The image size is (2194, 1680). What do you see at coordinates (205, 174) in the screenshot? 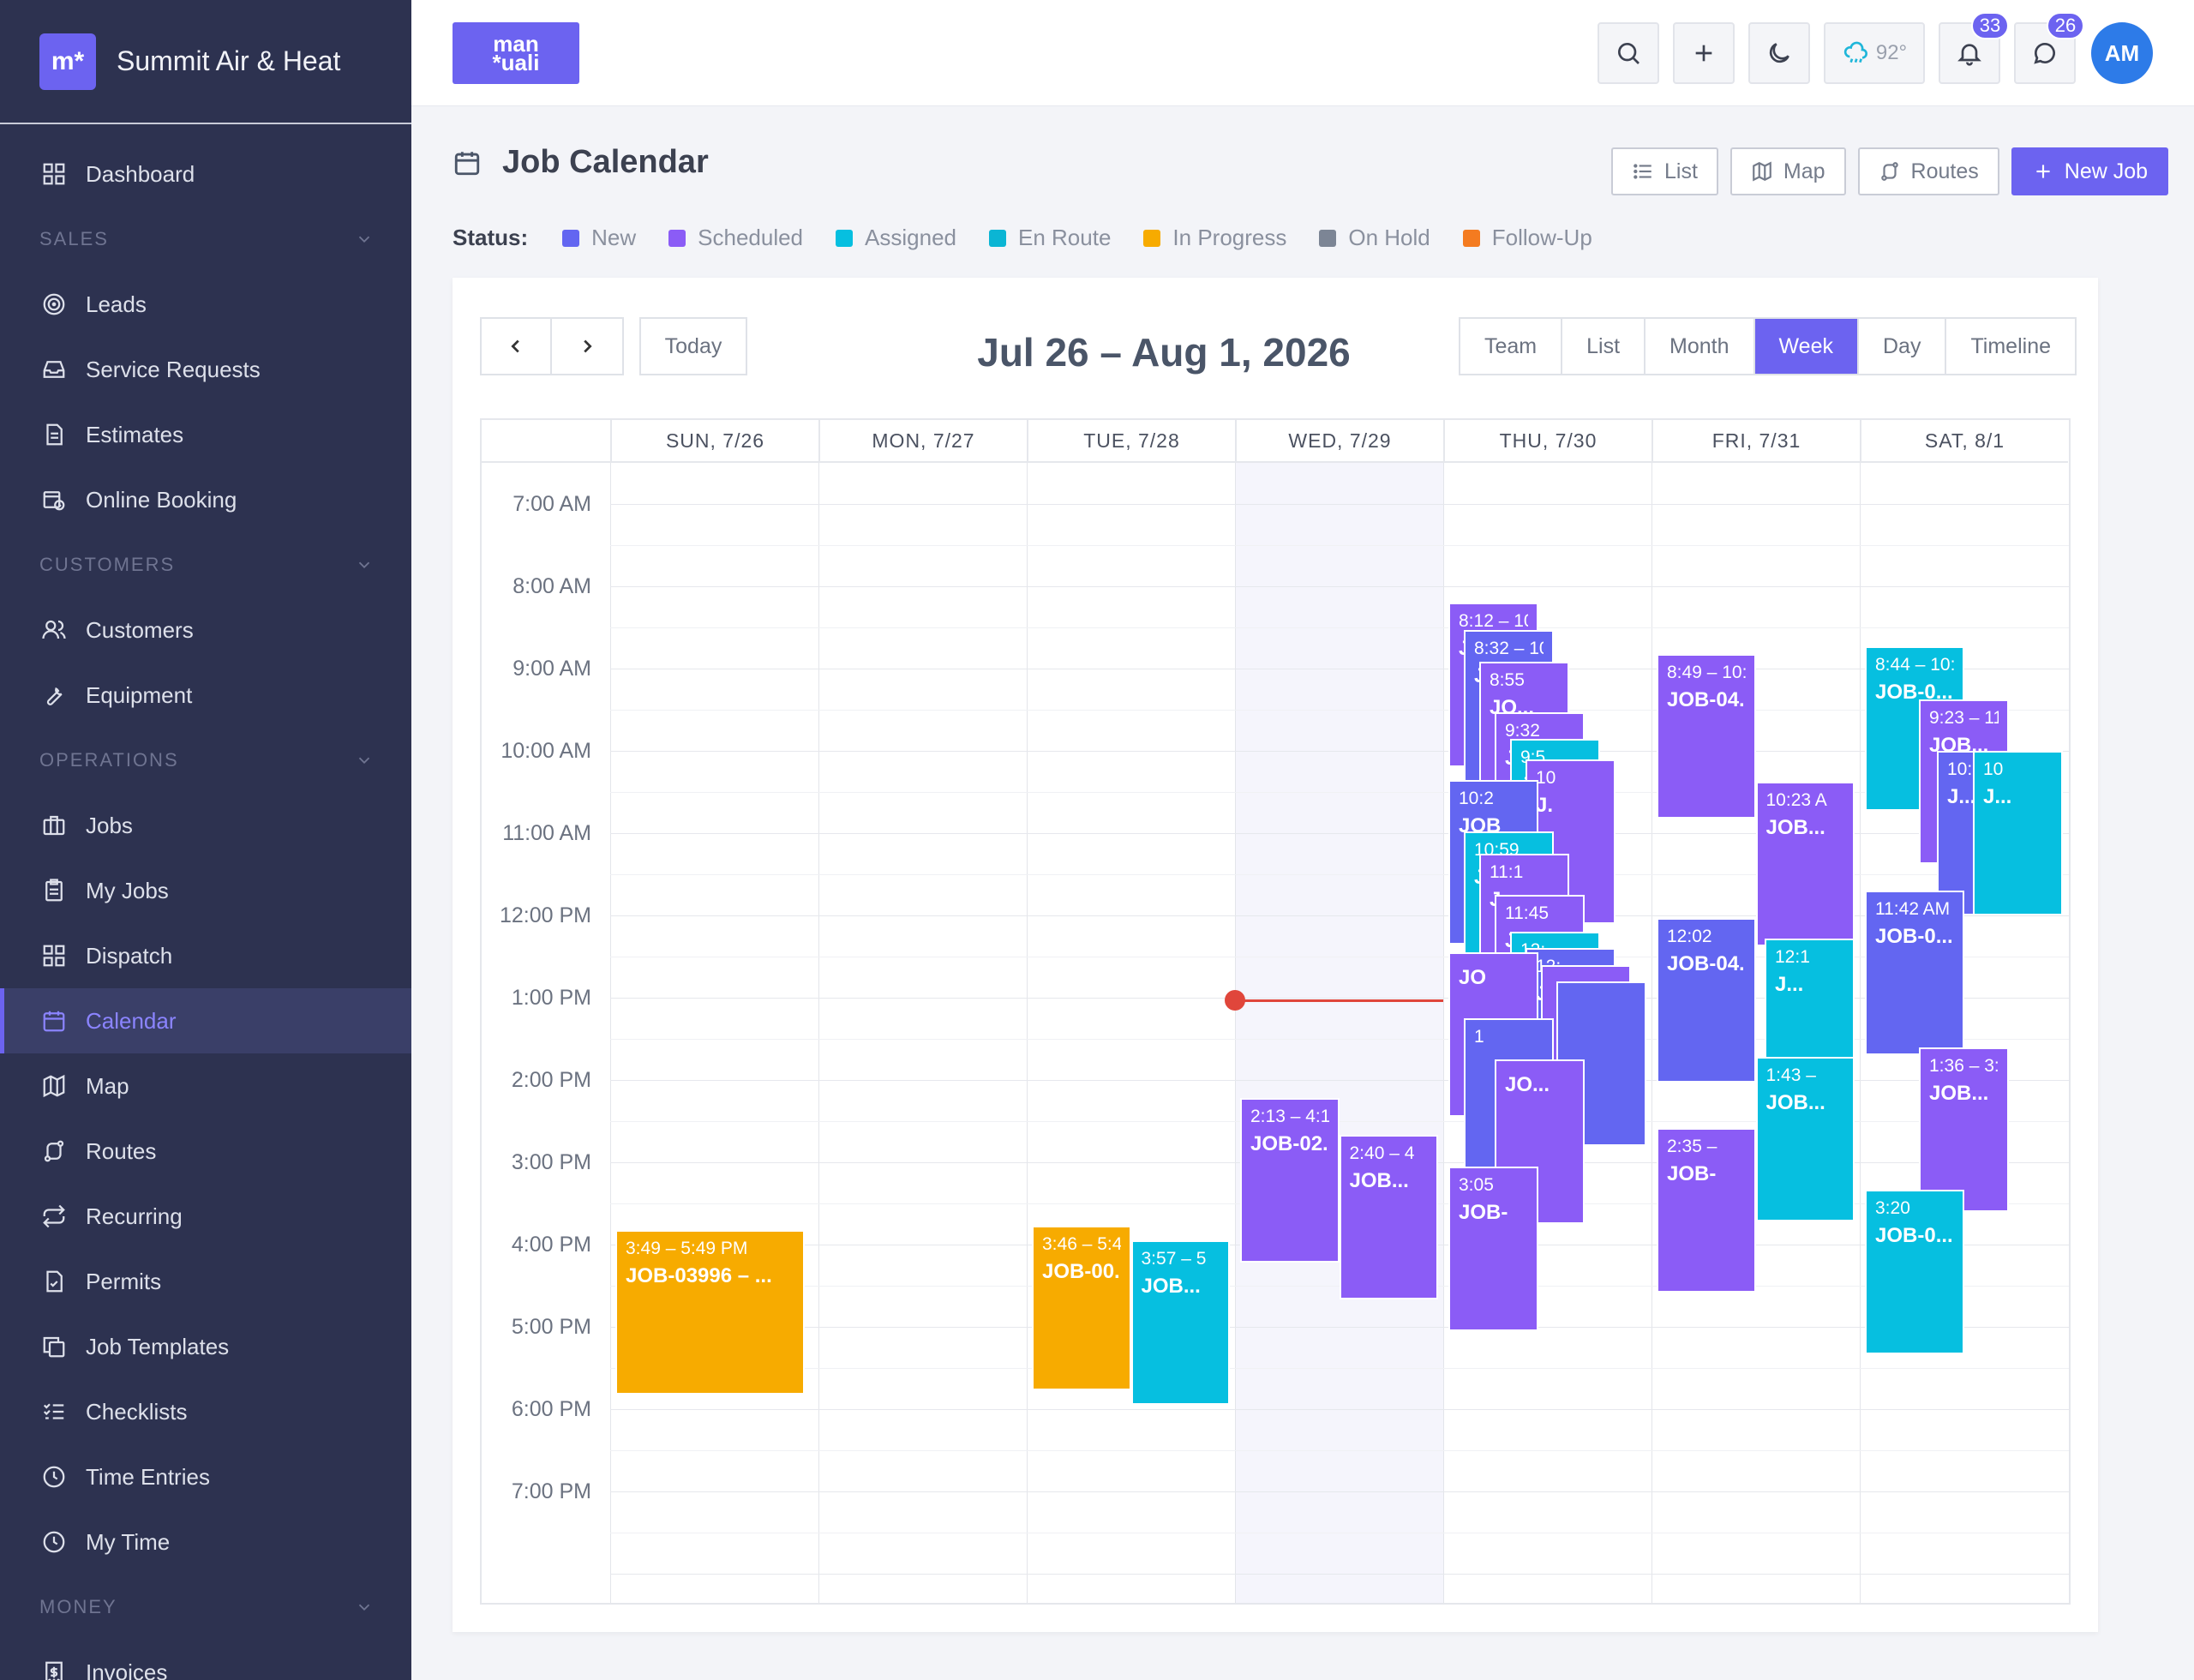
I see `sidebar-item-dashboard: Dashboard` at bounding box center [205, 174].